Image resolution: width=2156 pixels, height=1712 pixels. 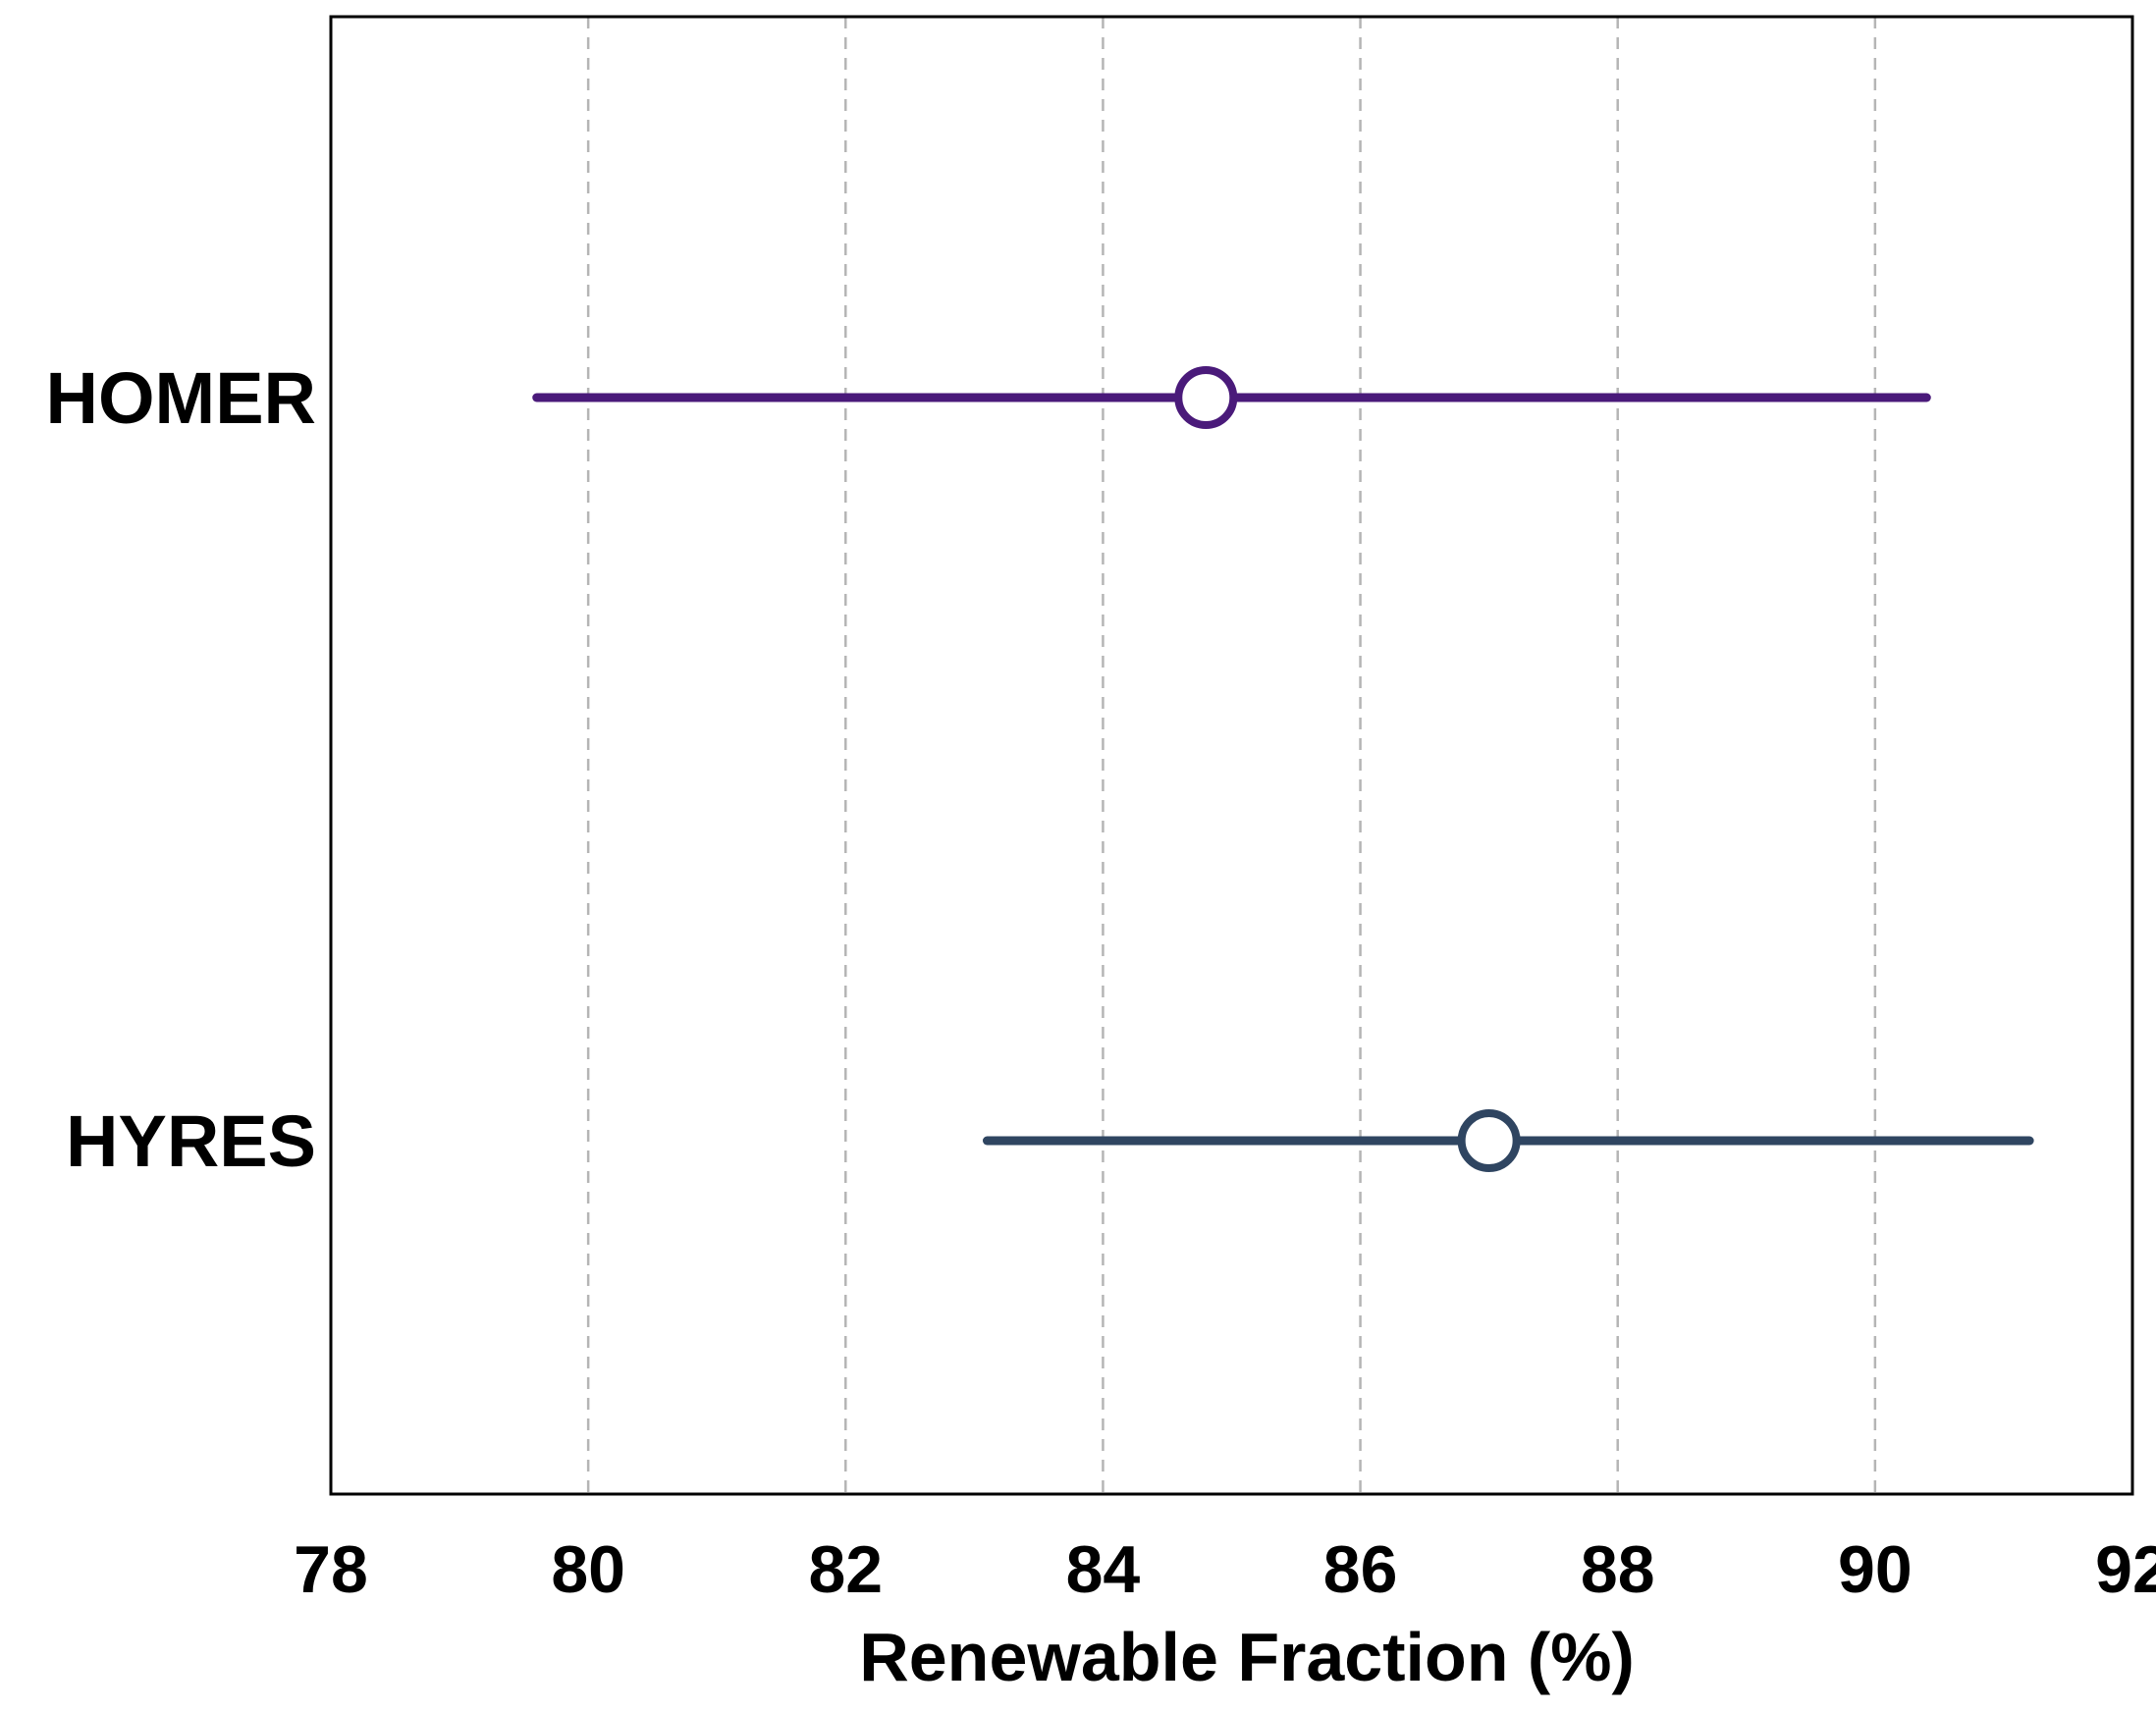 I want to click on x-tick-label-82: 82, so click(x=846, y=1569).